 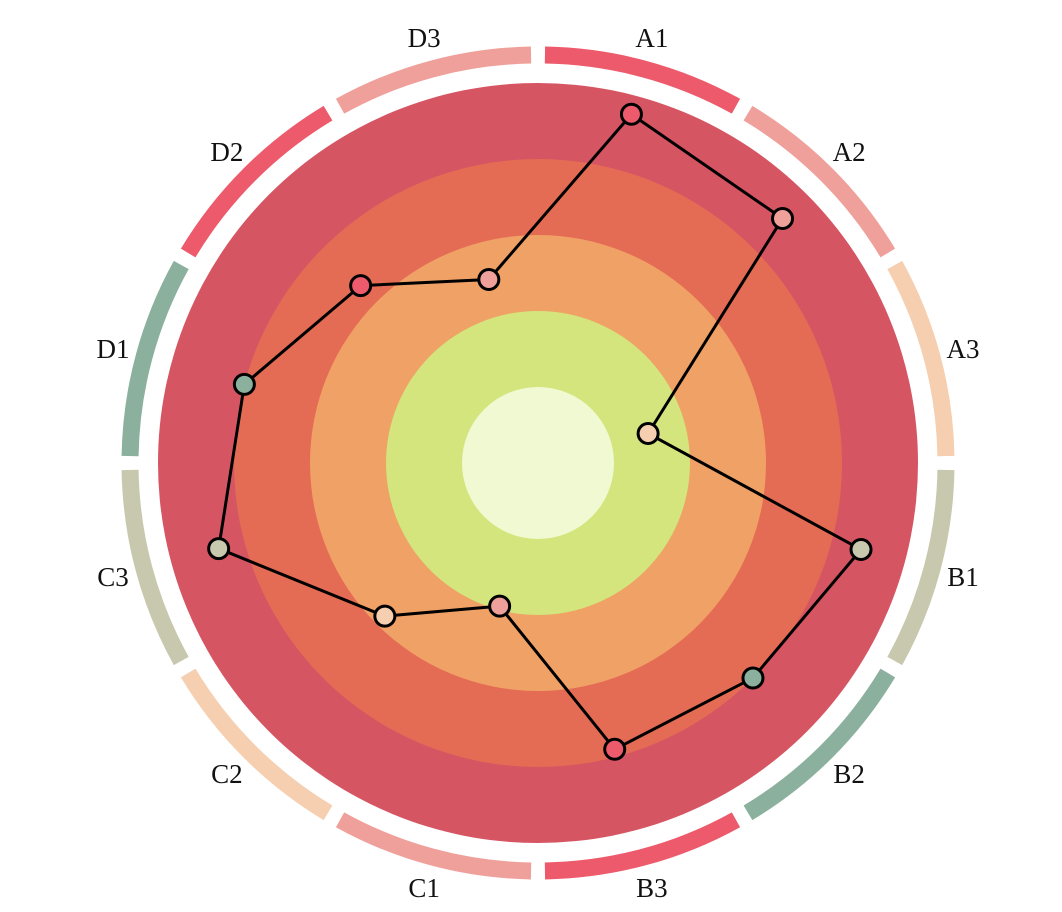 I want to click on category-label-c3: C3, so click(x=113, y=577).